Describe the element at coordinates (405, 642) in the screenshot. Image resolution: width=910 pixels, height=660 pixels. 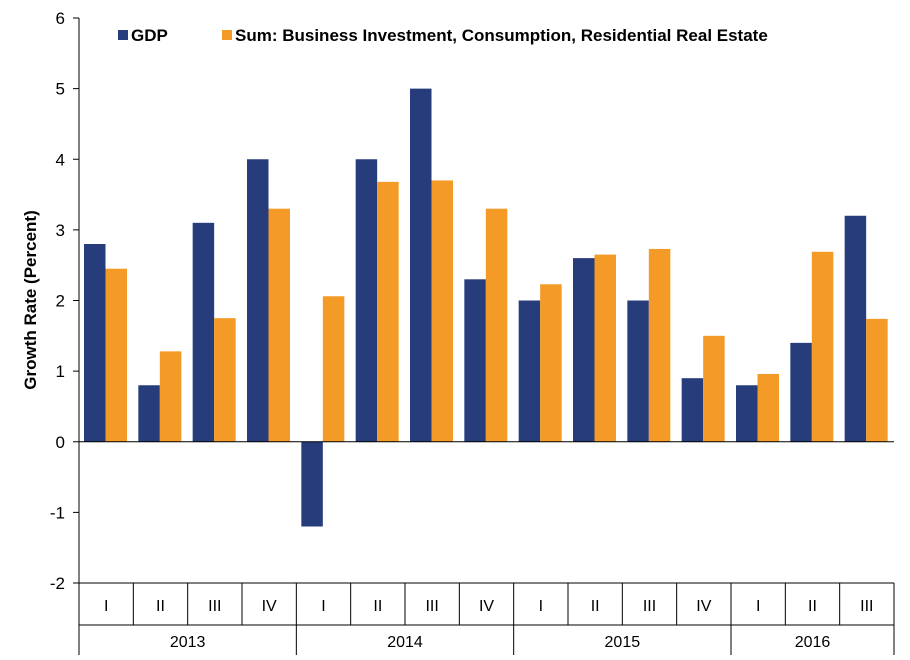
I see `x-year-label: 2014` at that location.